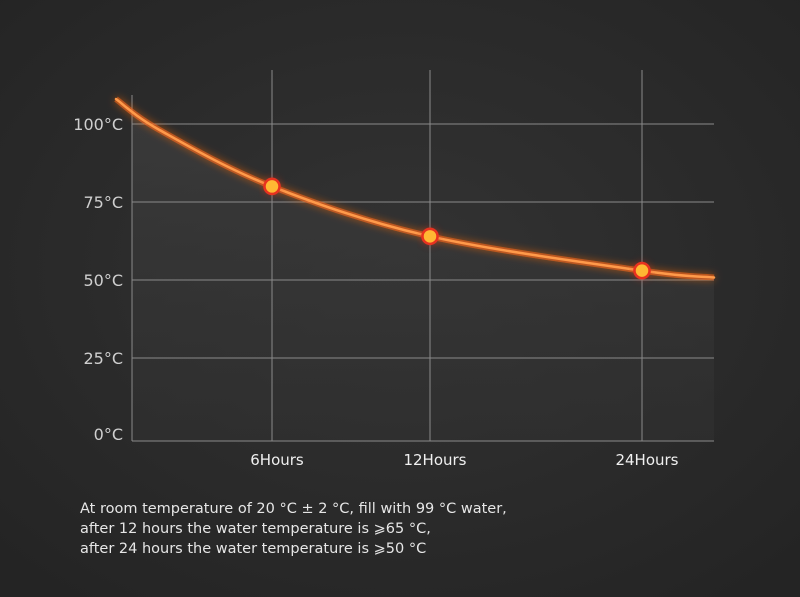 The width and height of the screenshot is (800, 597). Describe the element at coordinates (277, 460) in the screenshot. I see `x-tick-label: 6Hours` at that location.